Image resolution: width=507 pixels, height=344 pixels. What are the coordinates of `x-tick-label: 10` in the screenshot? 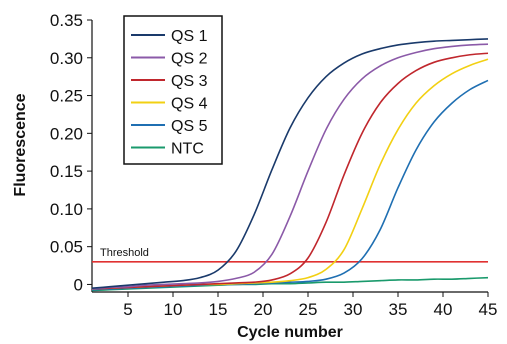 It's located at (173, 309).